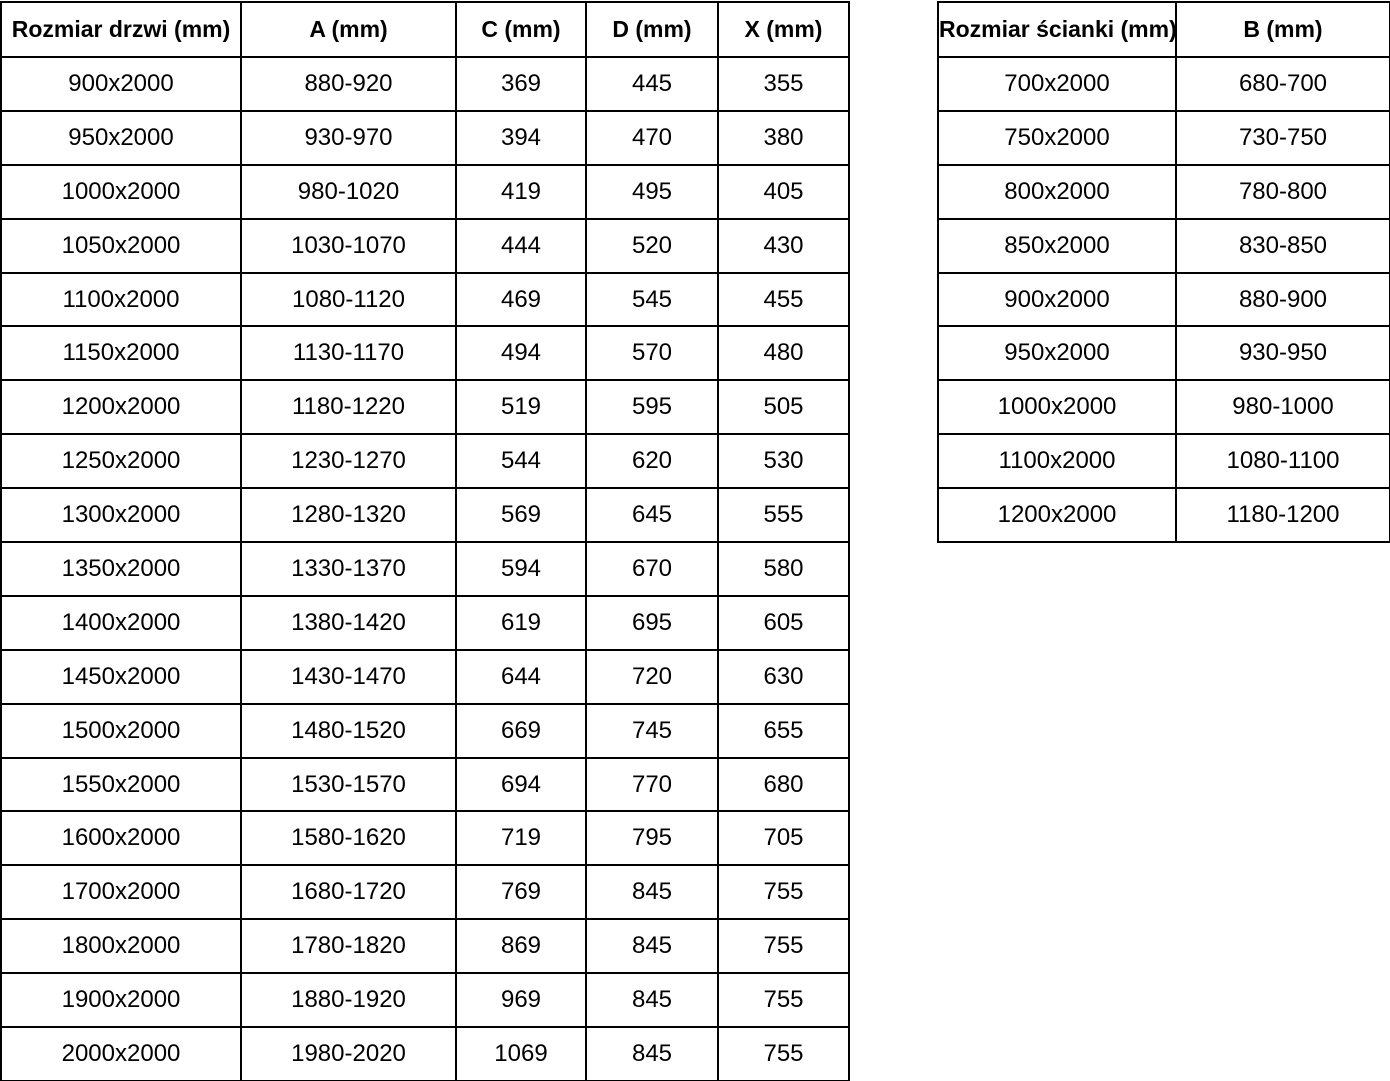  Describe the element at coordinates (783, 461) in the screenshot. I see `table-cell: 530` at that location.